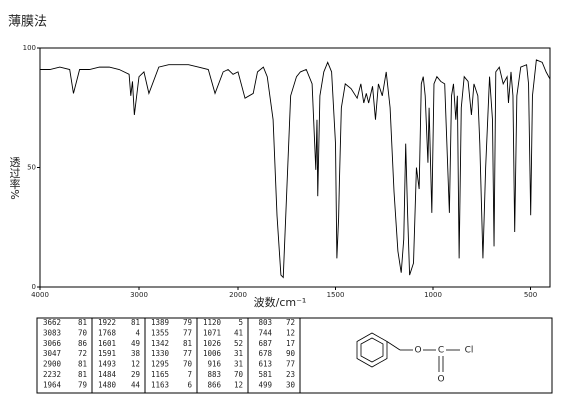 Image resolution: width=570 pixels, height=402 pixels. Describe the element at coordinates (160, 364) in the screenshot. I see `peak-wavenumber: 1295` at that location.